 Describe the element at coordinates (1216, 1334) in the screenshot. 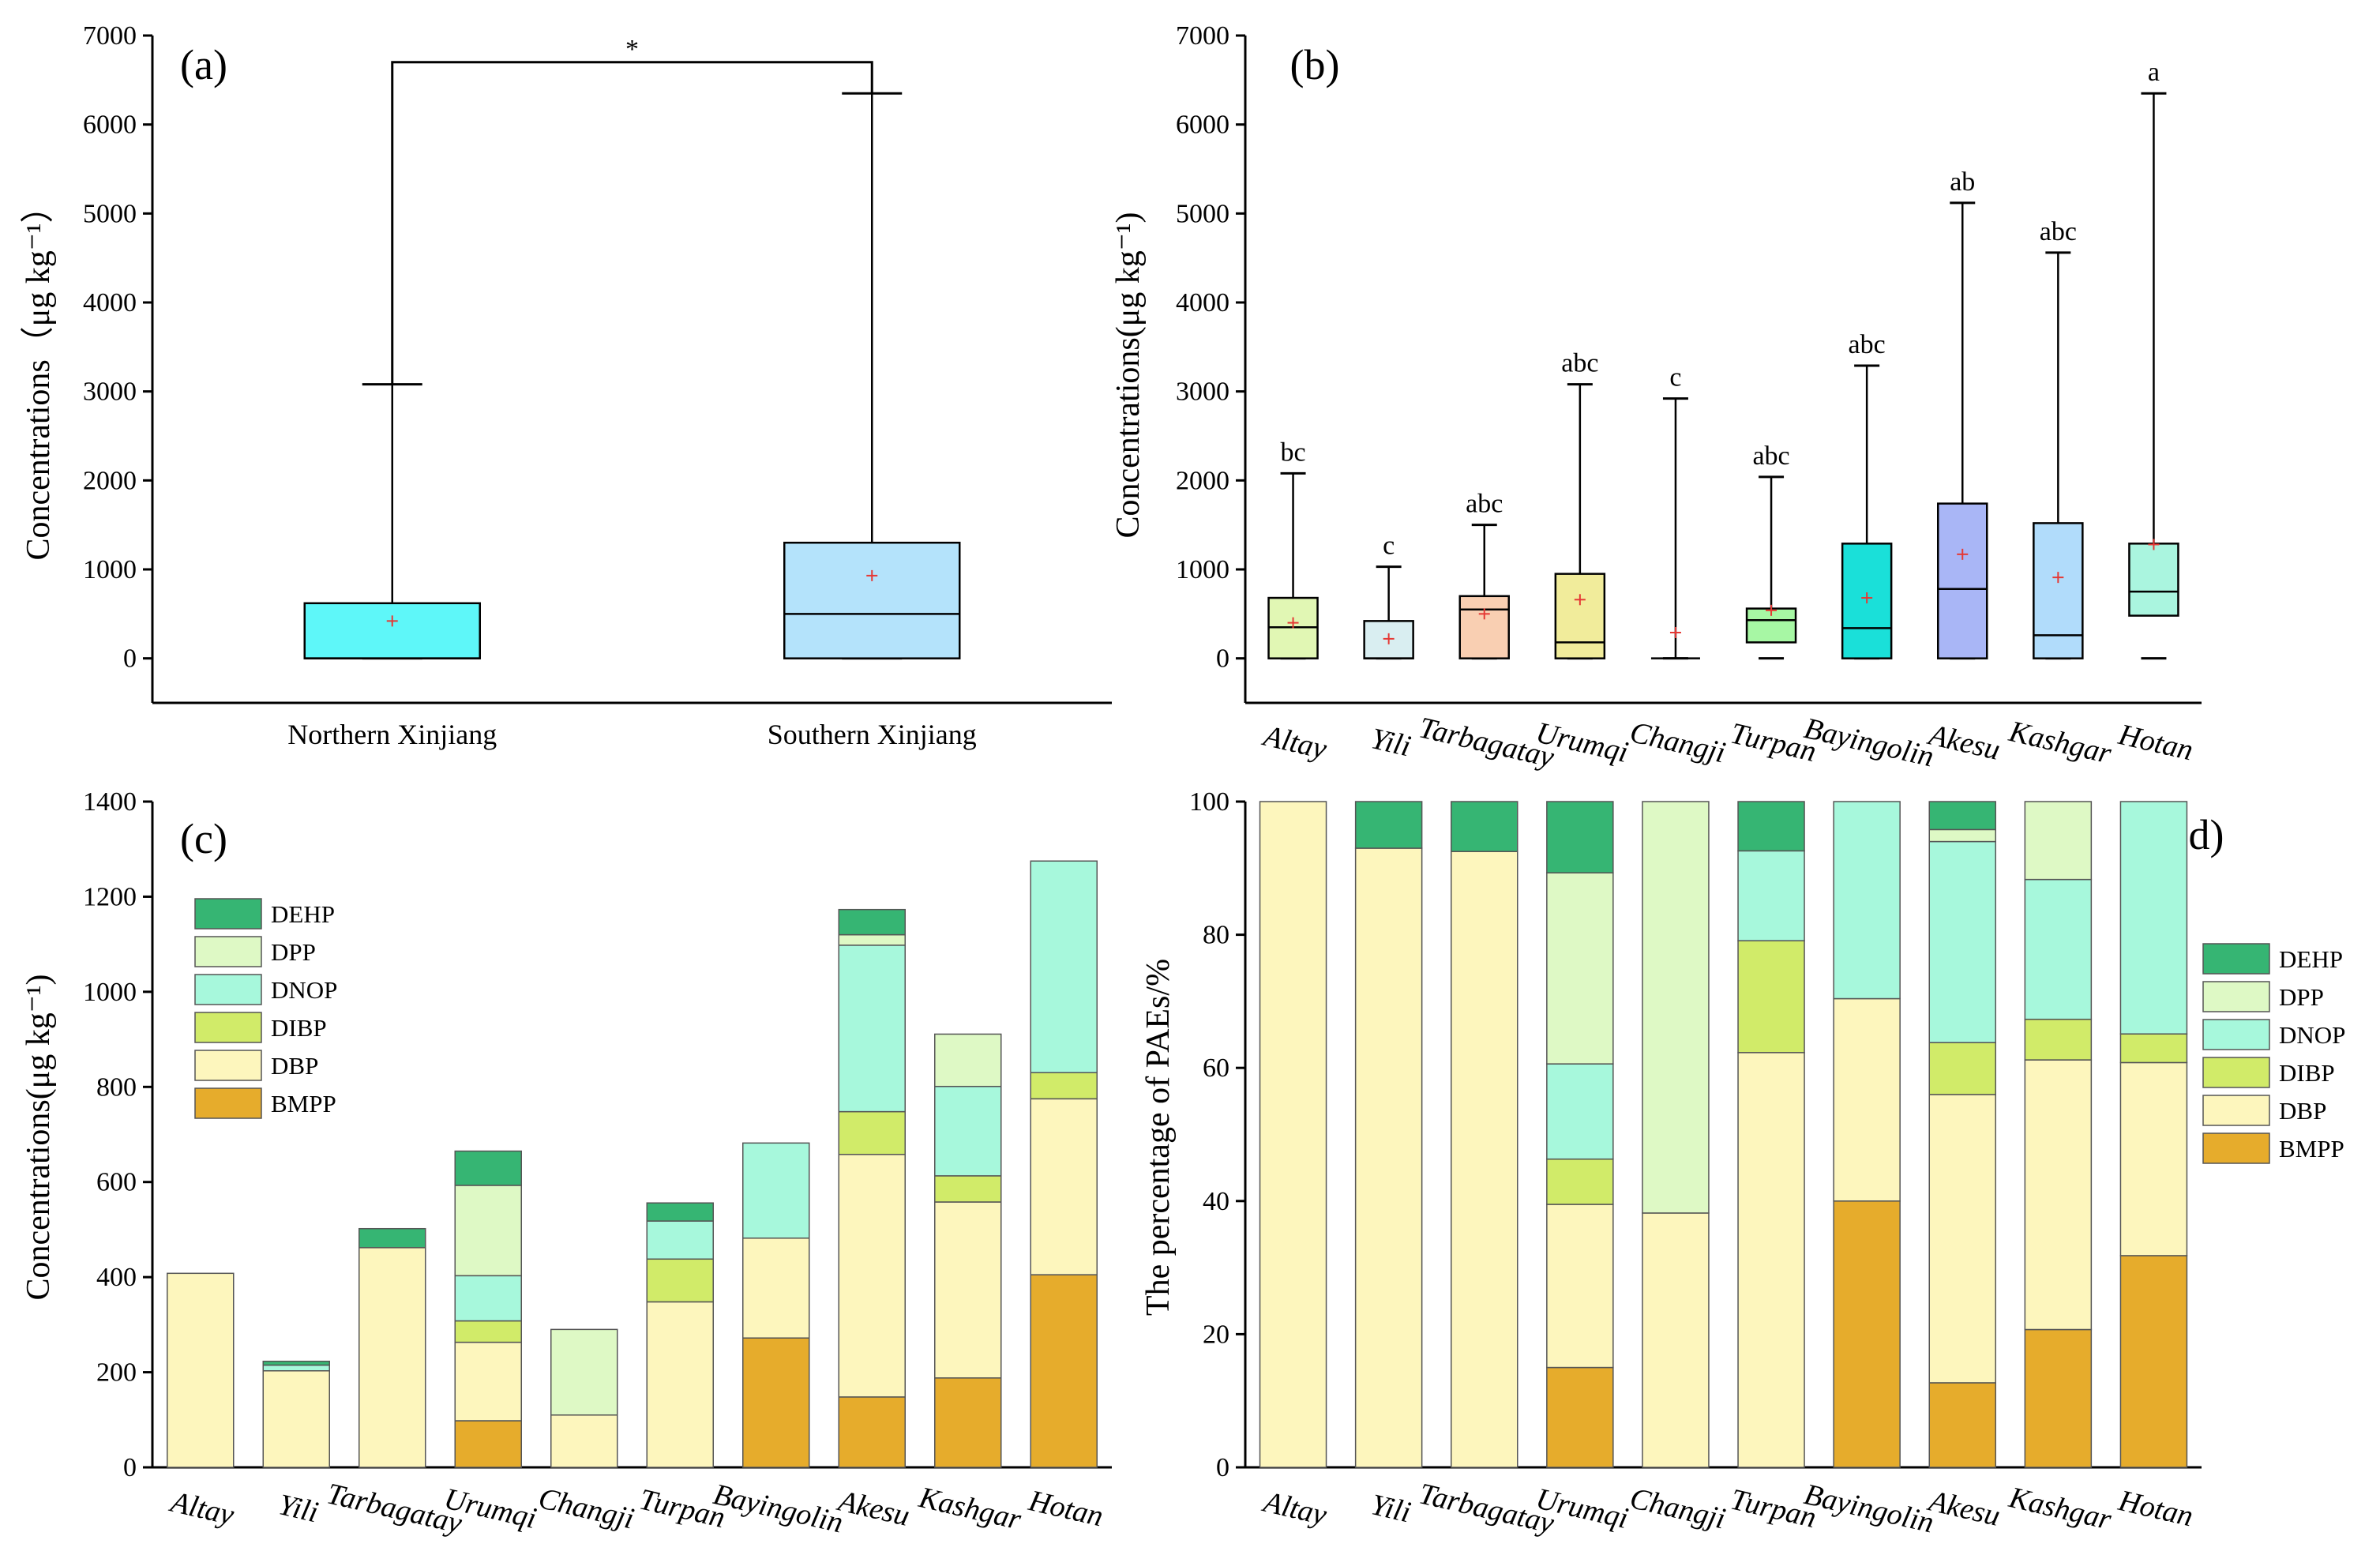

I see `y-tick-label: 20` at that location.